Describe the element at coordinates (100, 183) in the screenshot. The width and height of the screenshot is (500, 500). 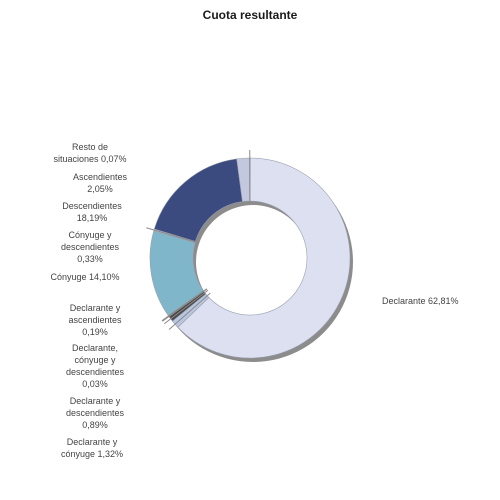
I see `label-ascendientes: Ascendientes 2,05%` at that location.